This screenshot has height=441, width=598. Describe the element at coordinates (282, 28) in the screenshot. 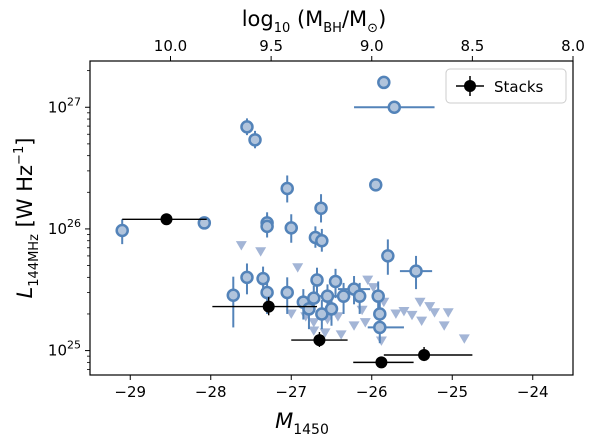

I see `top-axis-label-log-sub: 10` at that location.